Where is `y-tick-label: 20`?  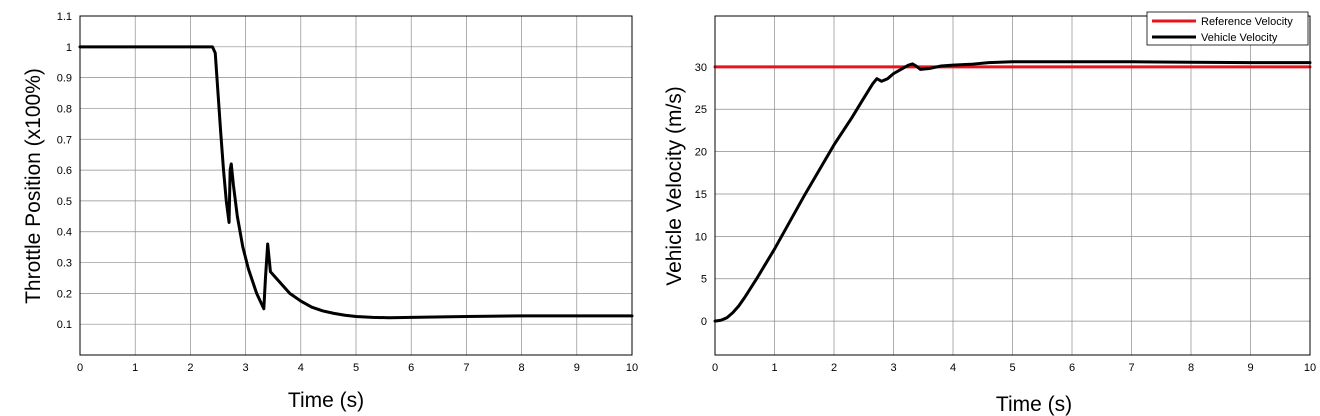
y-tick-label: 20 is located at coordinates (701, 153).